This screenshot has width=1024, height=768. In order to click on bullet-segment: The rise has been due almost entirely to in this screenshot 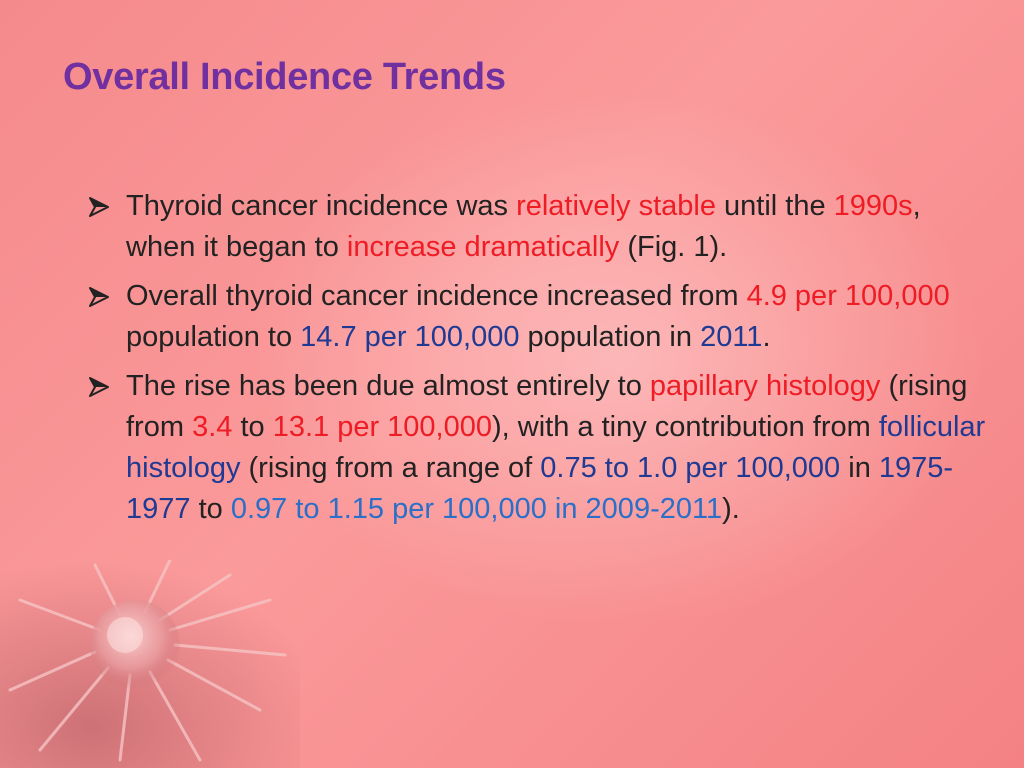, I will do `click(388, 386)`.